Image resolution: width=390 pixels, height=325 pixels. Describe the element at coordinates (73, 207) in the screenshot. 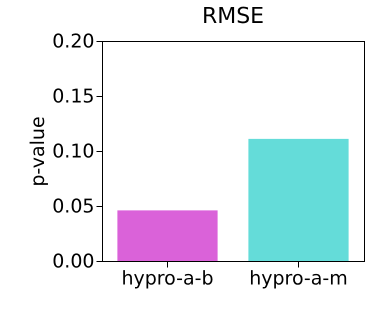

I see `y-tick-label: 0.05` at that location.